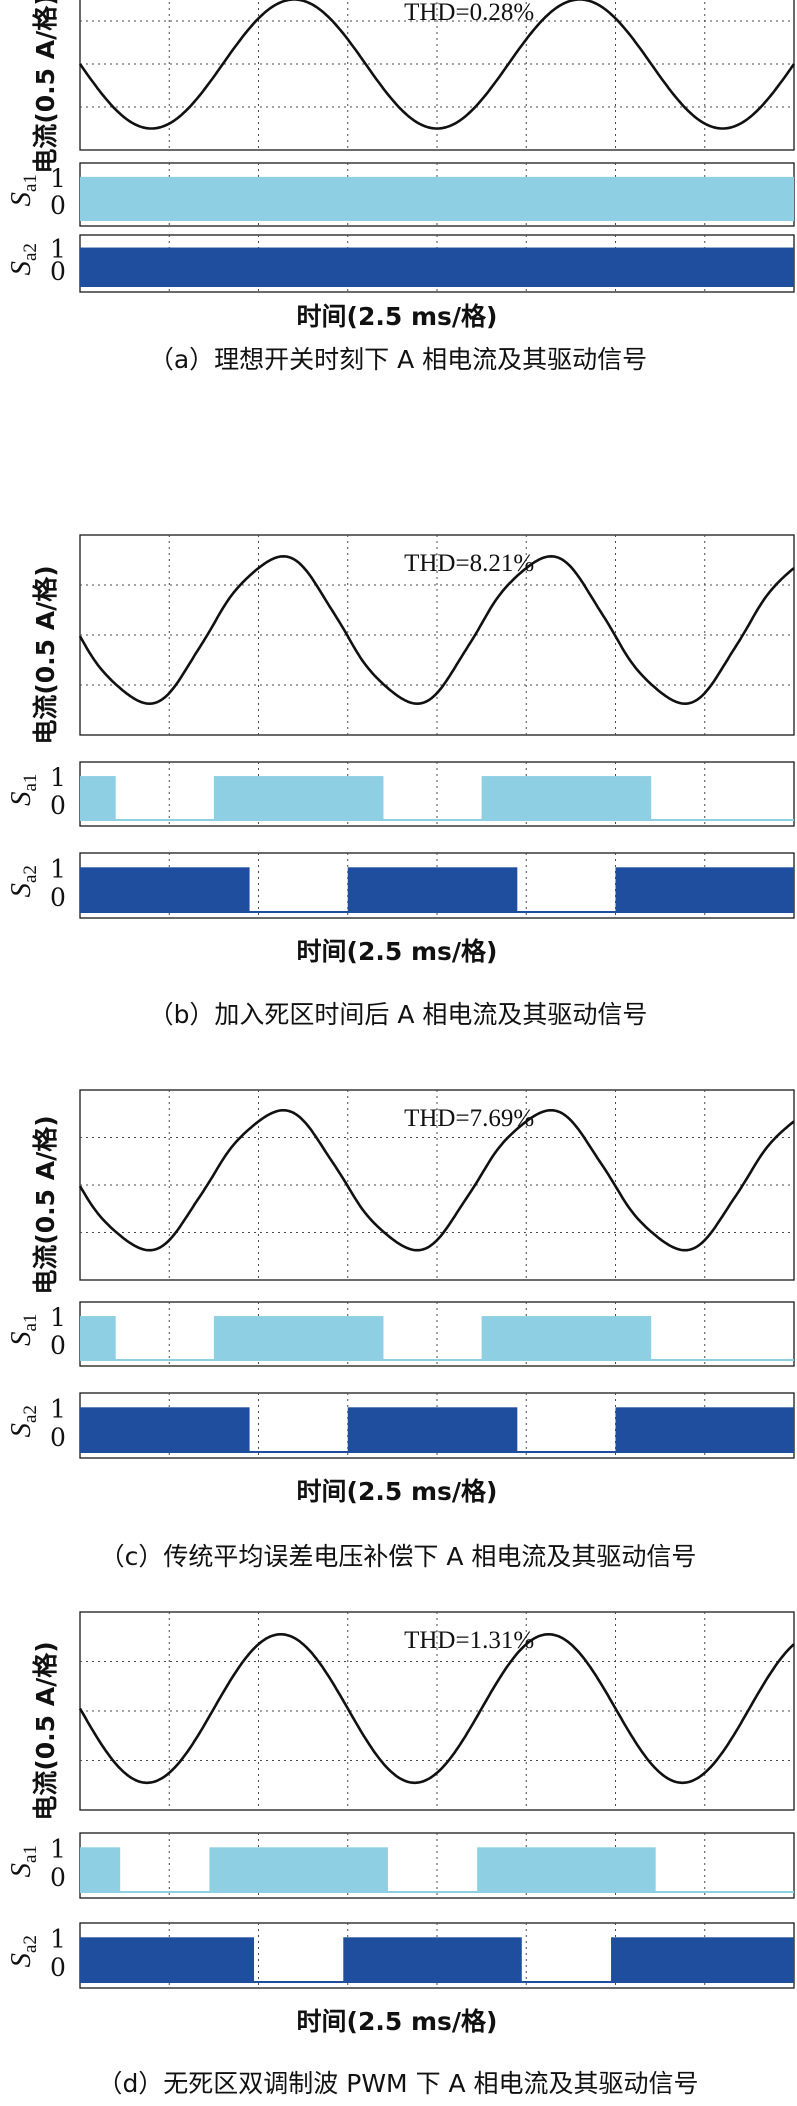  I want to click on thd-label: THD=1.31%, so click(469, 1640).